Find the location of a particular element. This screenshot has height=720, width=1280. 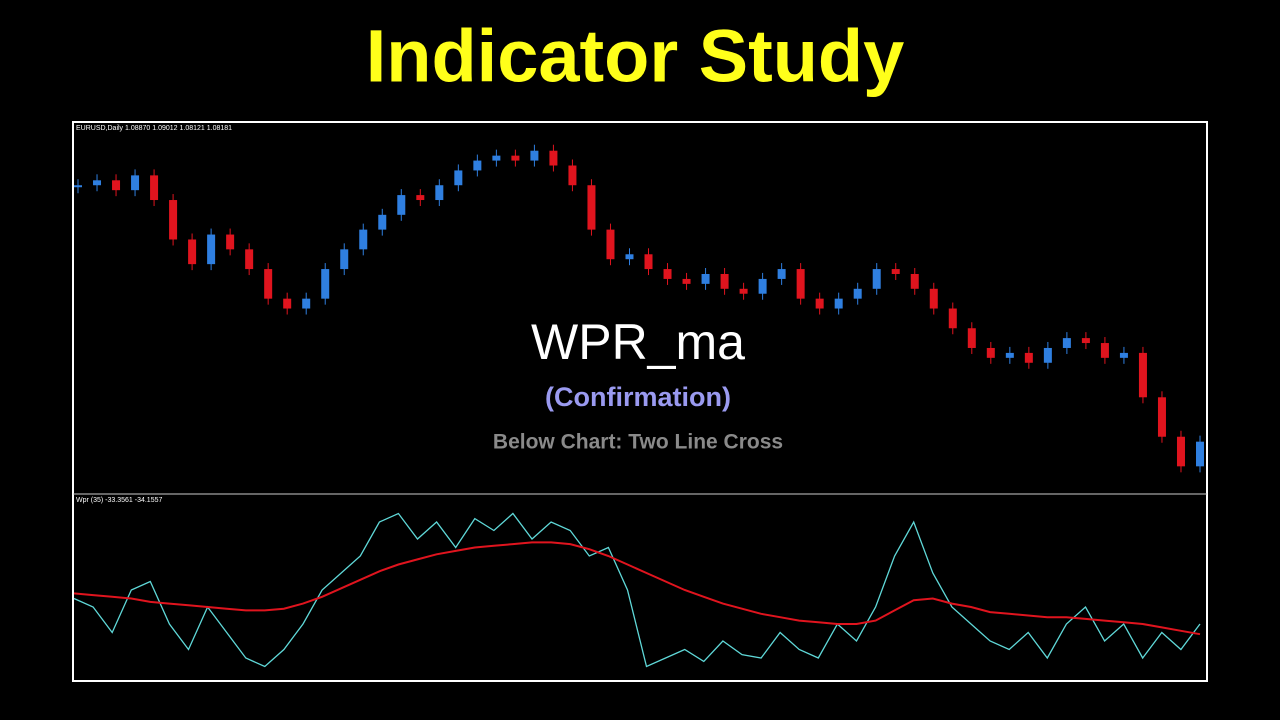

indicator-line is located at coordinates (637, 588).